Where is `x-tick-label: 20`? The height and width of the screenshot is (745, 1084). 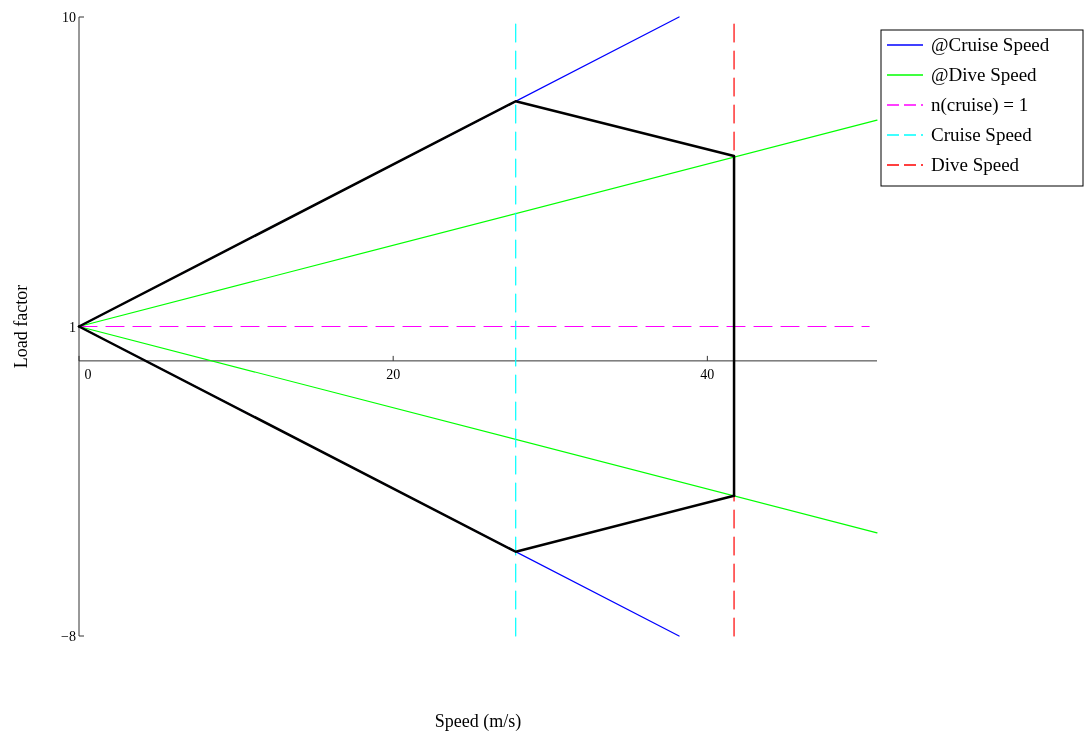
x-tick-label: 20 is located at coordinates (393, 374).